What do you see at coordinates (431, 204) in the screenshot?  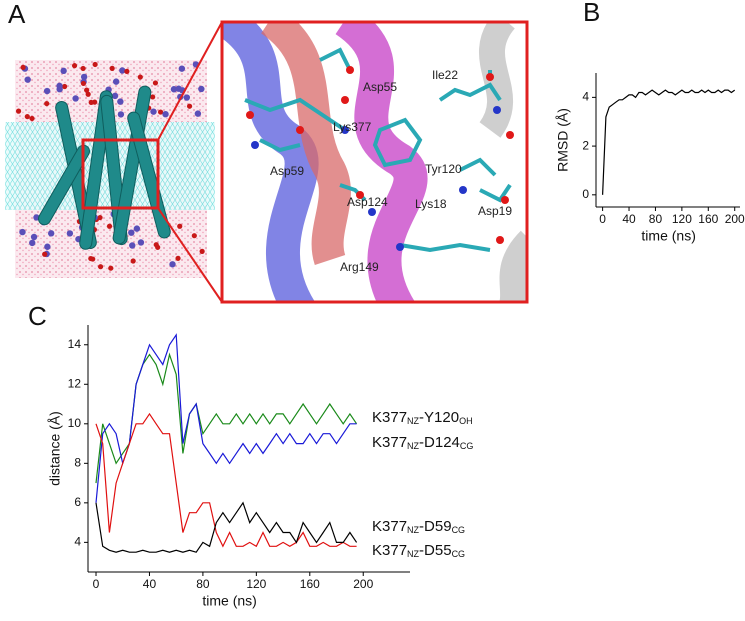 I see `residue-label: Lys18` at bounding box center [431, 204].